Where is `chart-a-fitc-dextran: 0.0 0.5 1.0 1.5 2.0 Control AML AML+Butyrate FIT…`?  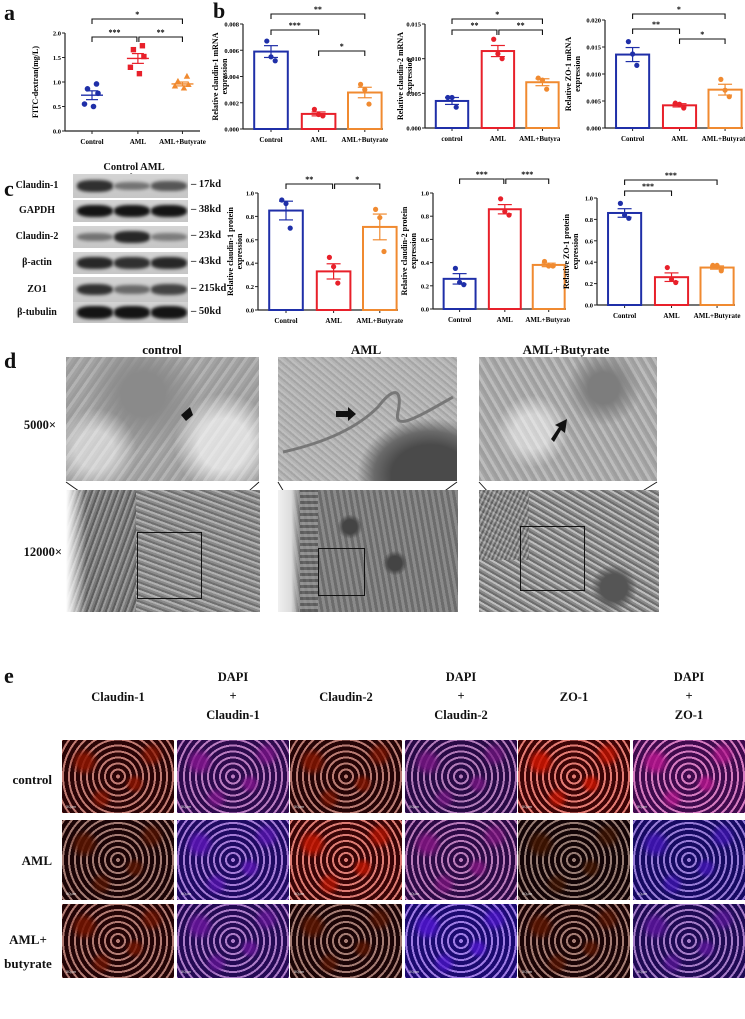
chart-a-fitc-dextran: 0.0 0.5 1.0 1.5 2.0 Control AML AML+Butyrate FIT… is located at coordinates (118, 78).